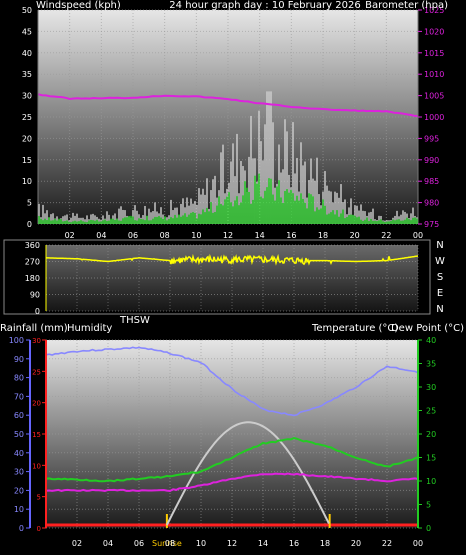  Describe the element at coordinates (241, 531) in the screenshot. I see `sun-markers: Sunrise` at that location.